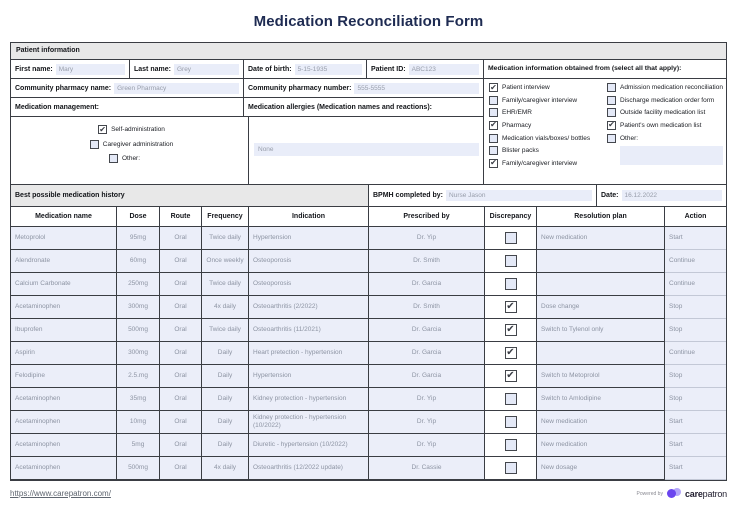 Image resolution: width=737 pixels, height=517 pixels. What do you see at coordinates (366, 149) in the screenshot?
I see `medication-allergies-input: None` at bounding box center [366, 149].